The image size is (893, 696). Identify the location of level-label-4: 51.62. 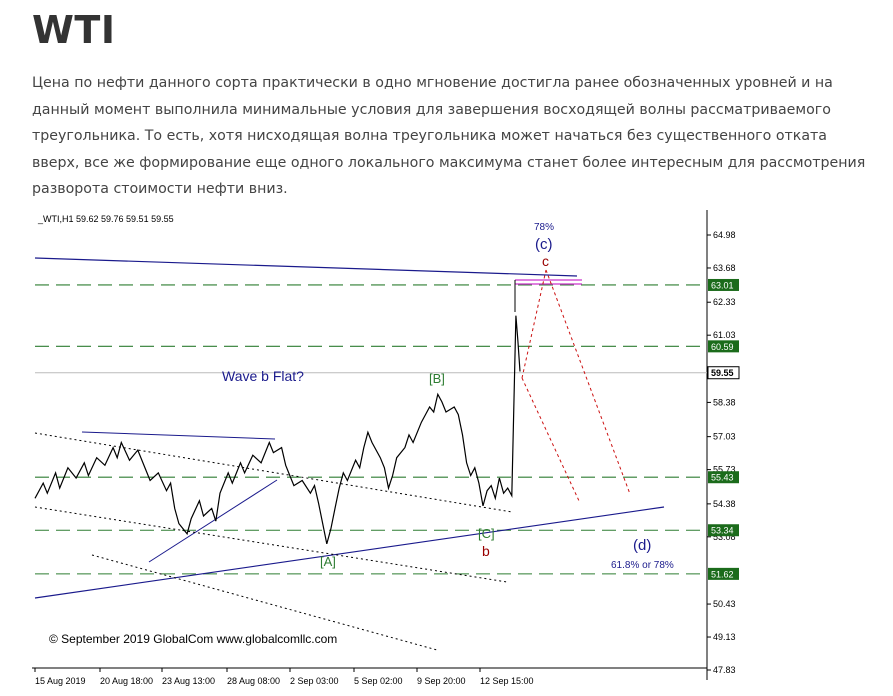
(722, 574).